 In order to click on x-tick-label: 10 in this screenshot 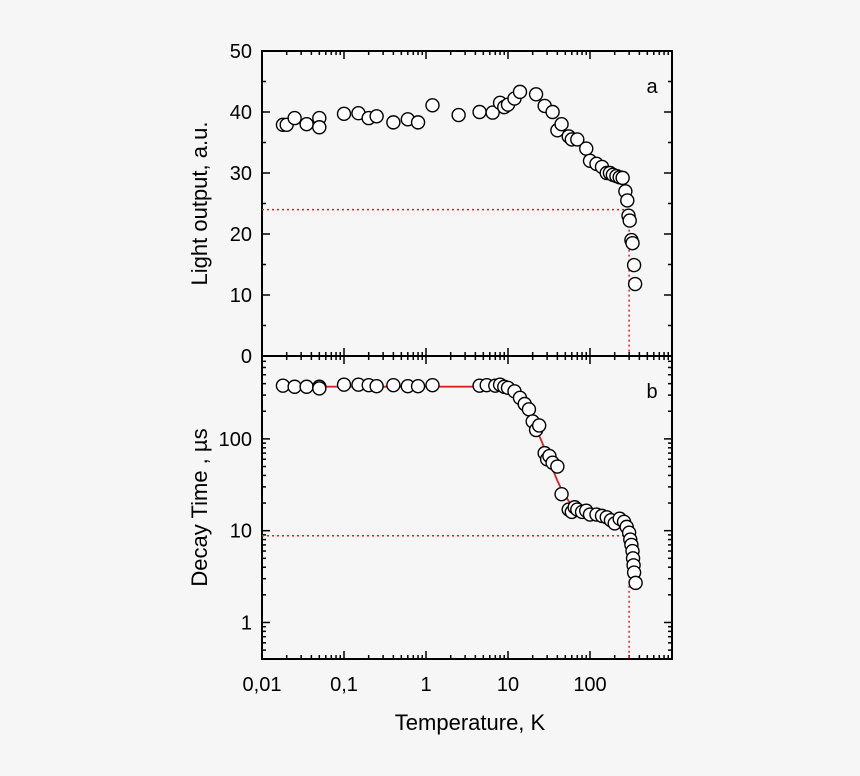, I will do `click(508, 685)`.